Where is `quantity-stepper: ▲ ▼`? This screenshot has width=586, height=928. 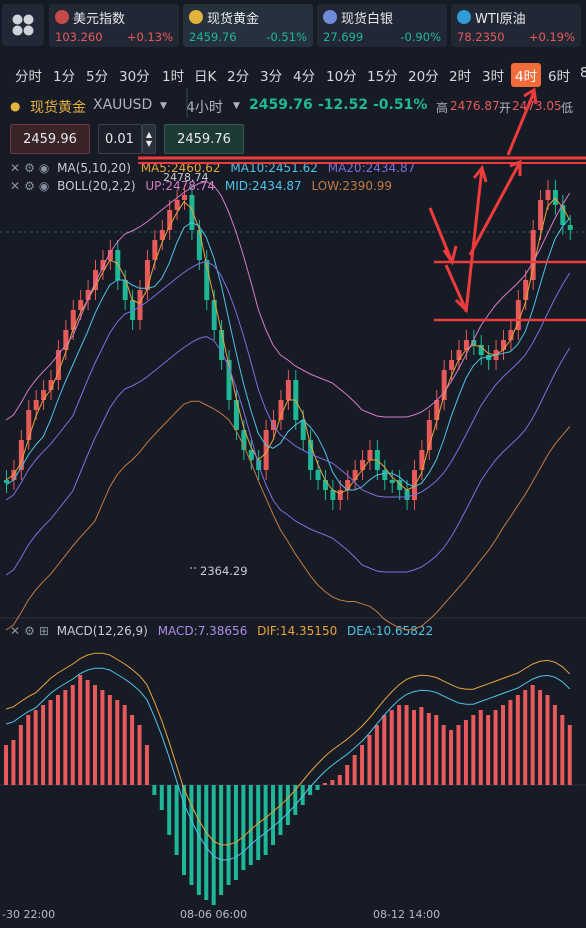
quantity-stepper: ▲ ▼ is located at coordinates (149, 139).